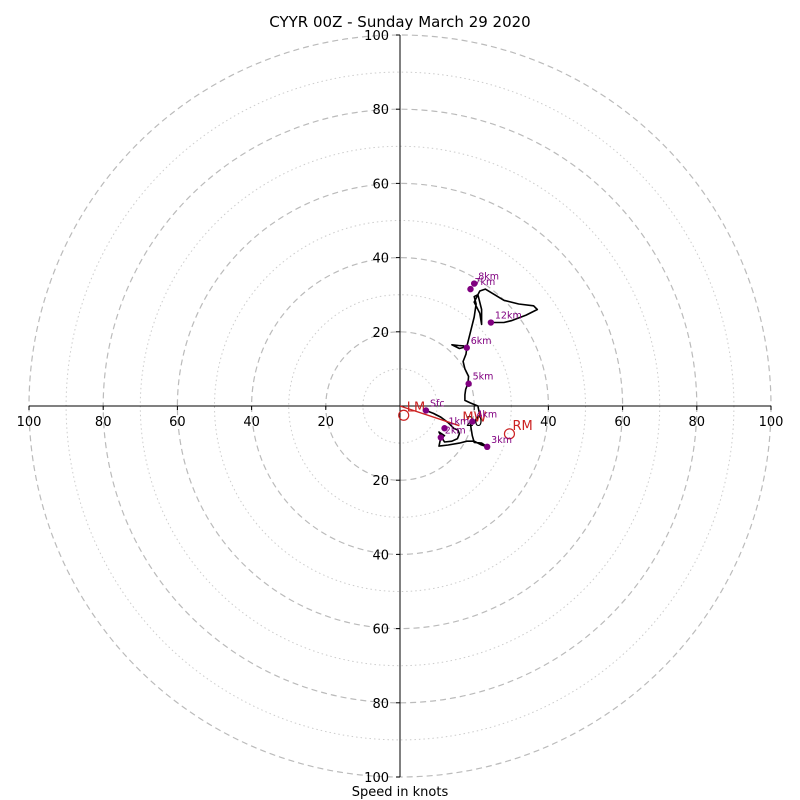  I want to click on height-label-12km: 12km, so click(508, 316).